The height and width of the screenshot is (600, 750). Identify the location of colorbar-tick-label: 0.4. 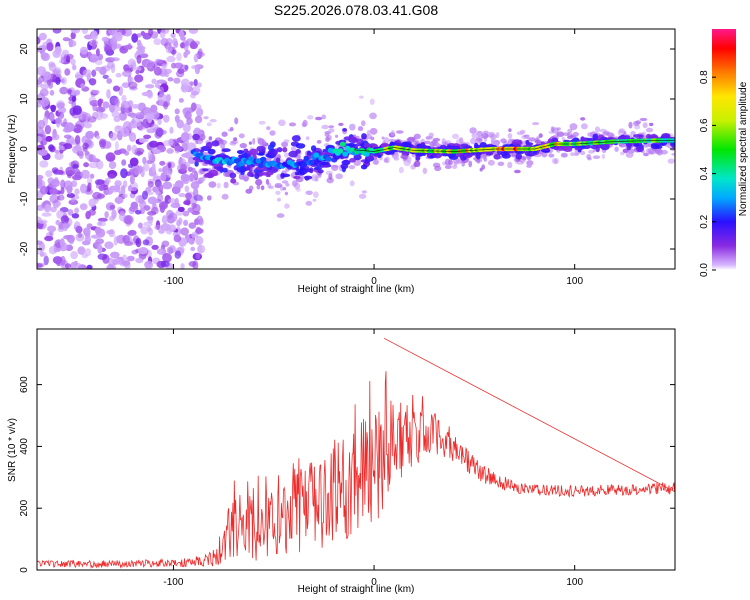
(704, 173).